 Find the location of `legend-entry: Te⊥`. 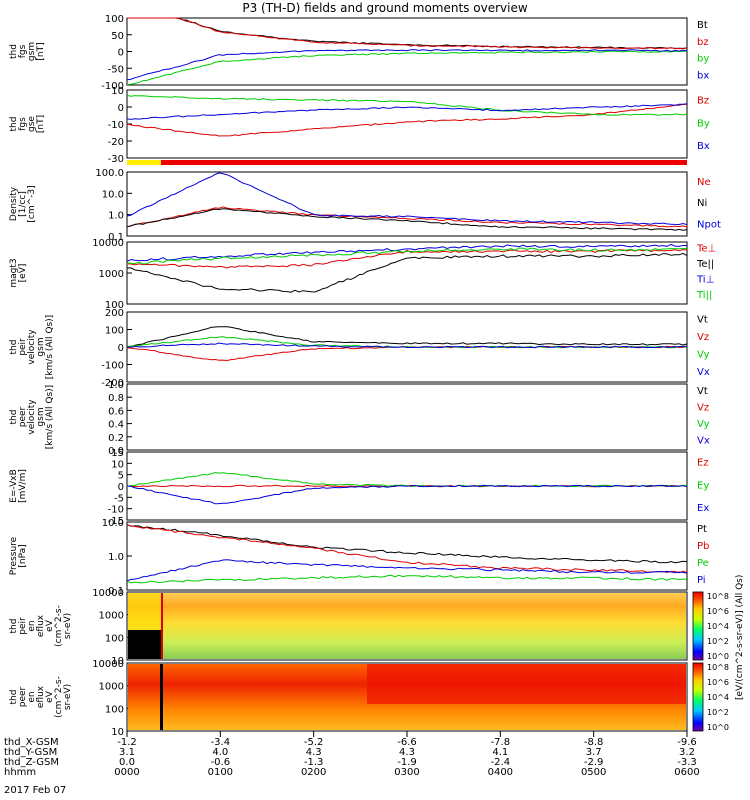

legend-entry: Te⊥ is located at coordinates (706, 248).